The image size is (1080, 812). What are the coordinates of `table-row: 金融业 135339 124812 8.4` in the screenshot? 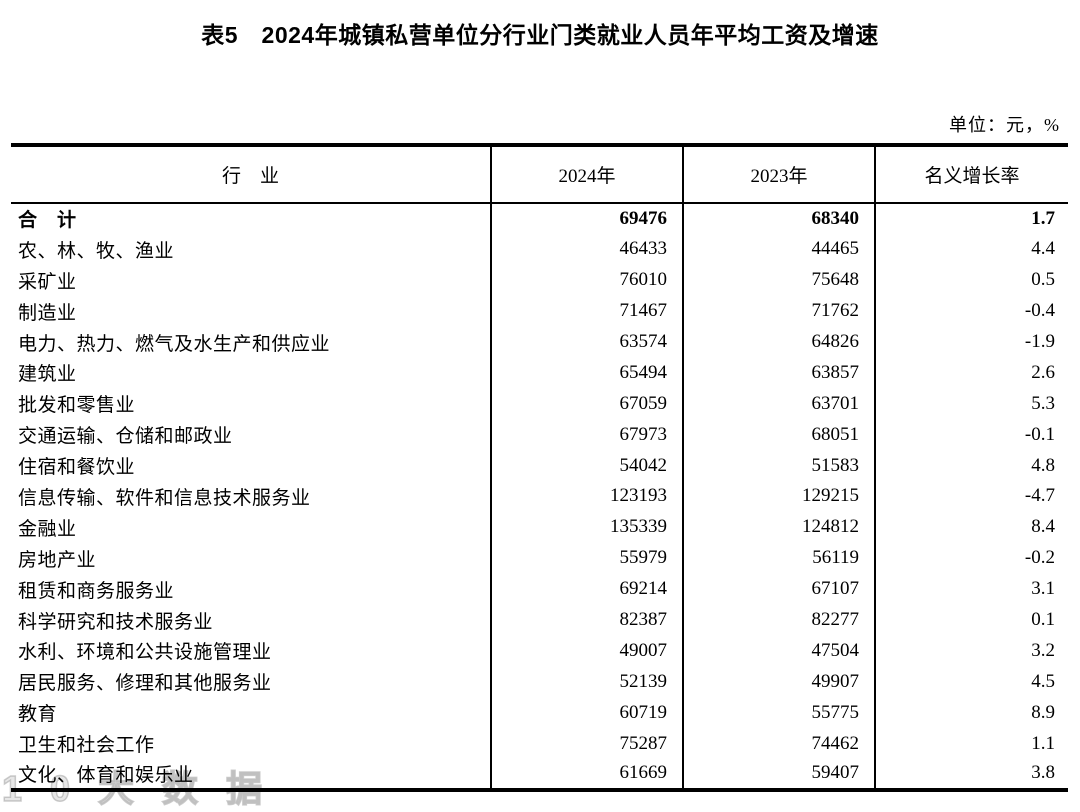 It's located at (539, 527).